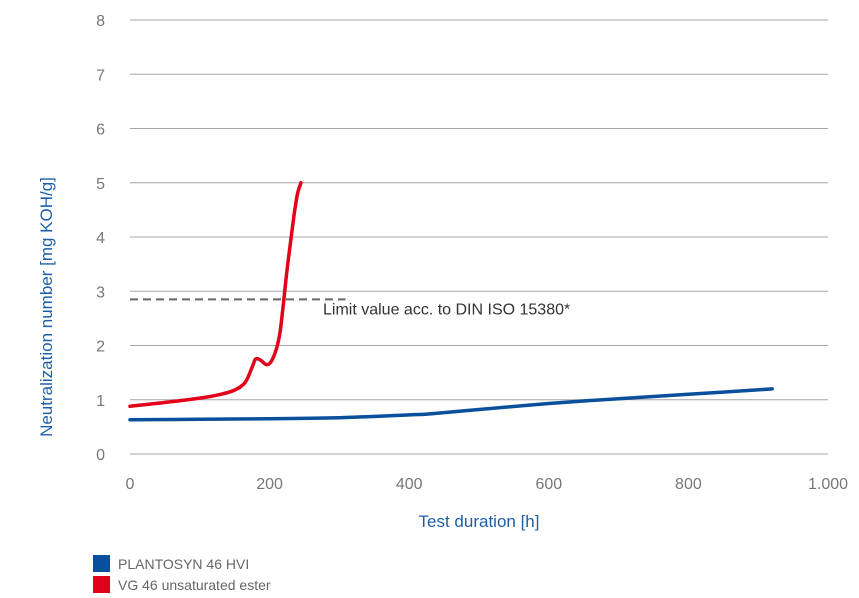 The width and height of the screenshot is (859, 598). Describe the element at coordinates (446, 309) in the screenshot. I see `limit-line-label: Limit value acc. to DIN ISO 15380*` at that location.